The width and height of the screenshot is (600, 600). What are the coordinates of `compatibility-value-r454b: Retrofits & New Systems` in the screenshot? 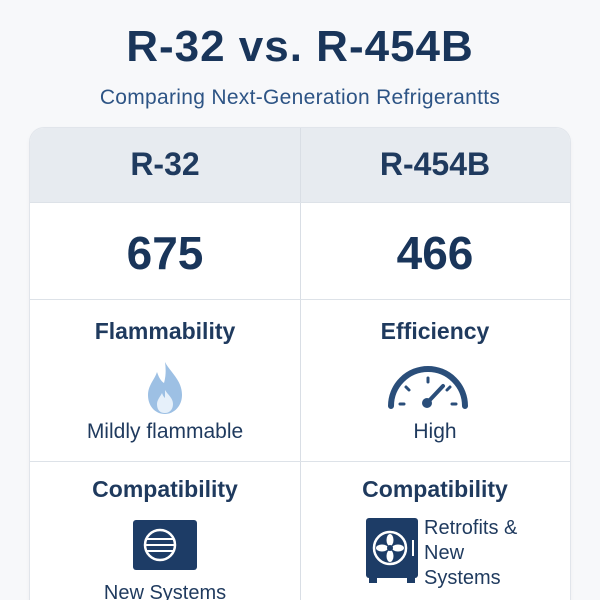 It's located at (471, 553).